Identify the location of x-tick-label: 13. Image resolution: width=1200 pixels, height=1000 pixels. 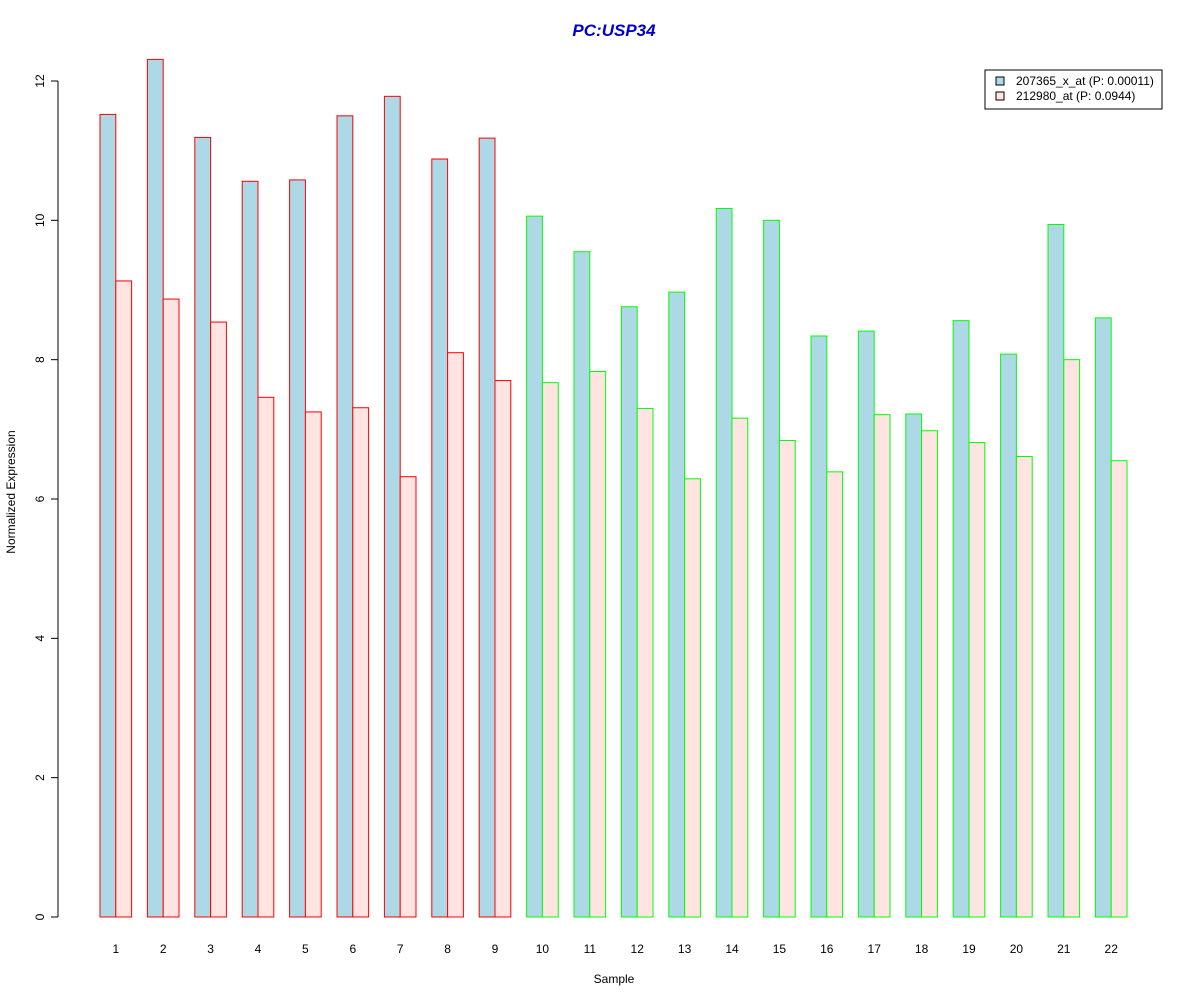
(685, 949).